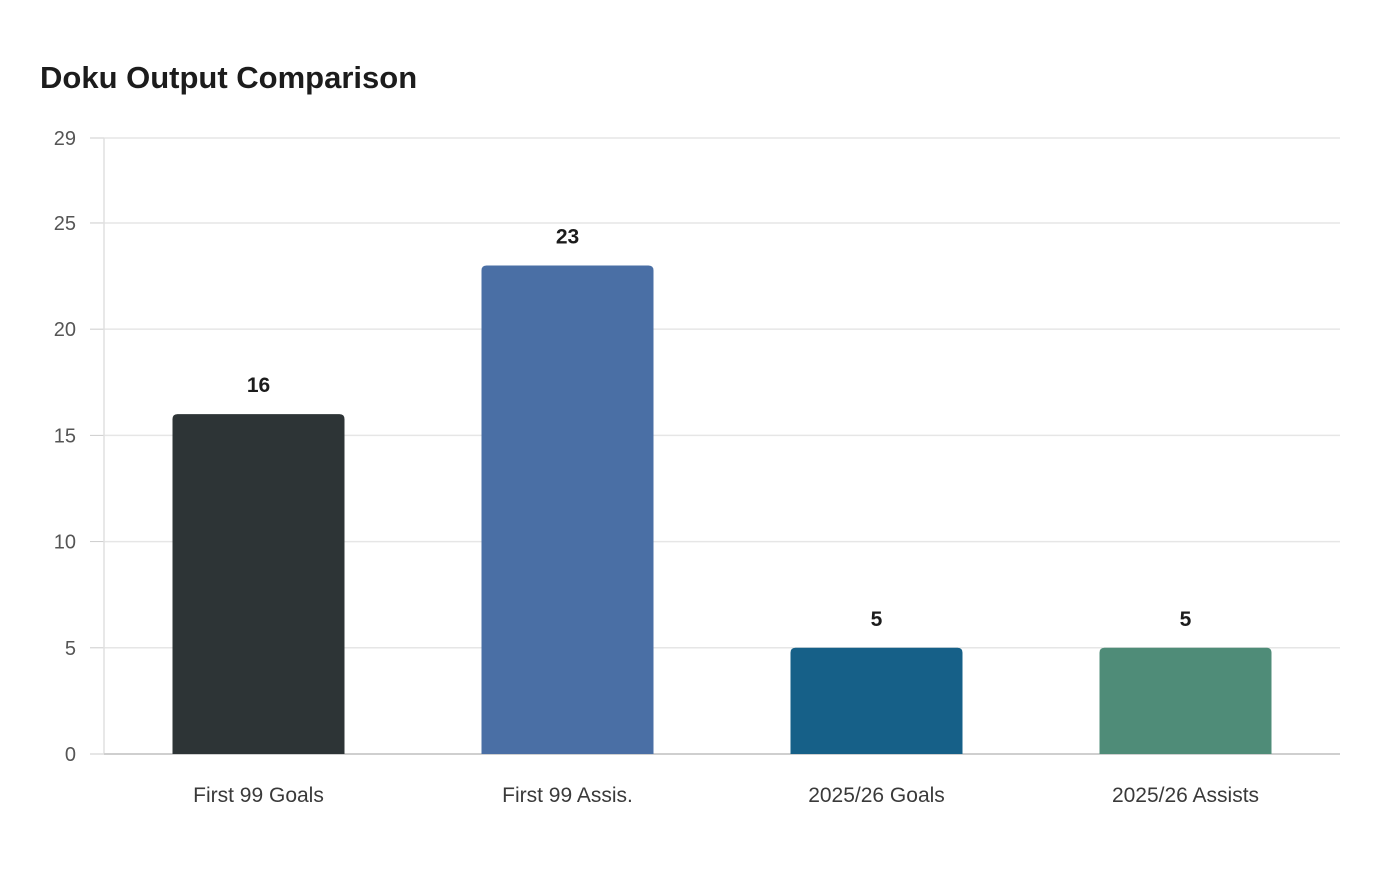 This screenshot has height=880, width=1400. I want to click on y-tick-label: 29, so click(65, 139).